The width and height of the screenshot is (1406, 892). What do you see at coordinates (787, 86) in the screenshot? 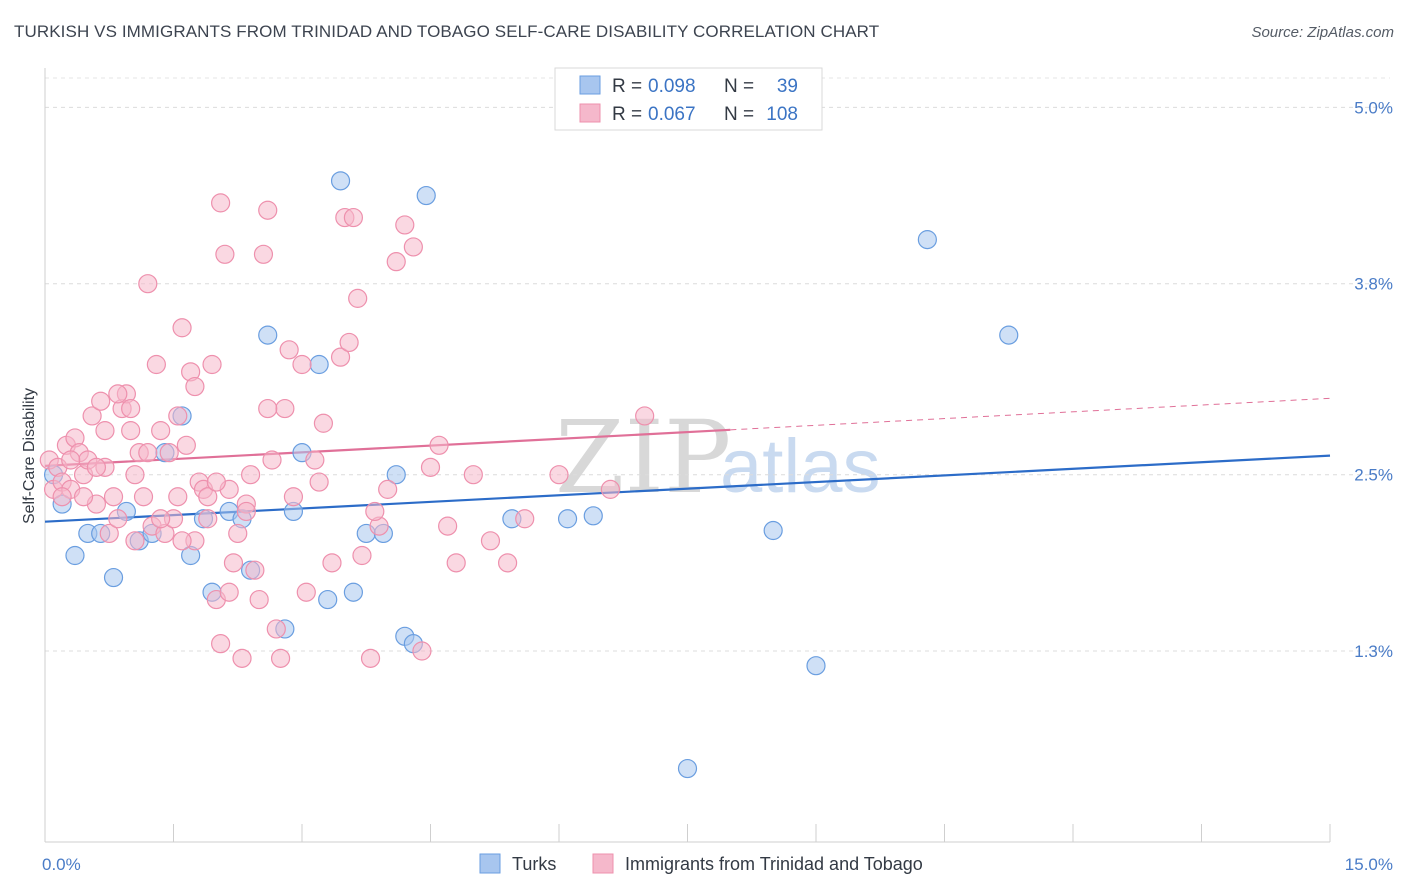
I see `legend-n-value-1: 39` at bounding box center [787, 86].